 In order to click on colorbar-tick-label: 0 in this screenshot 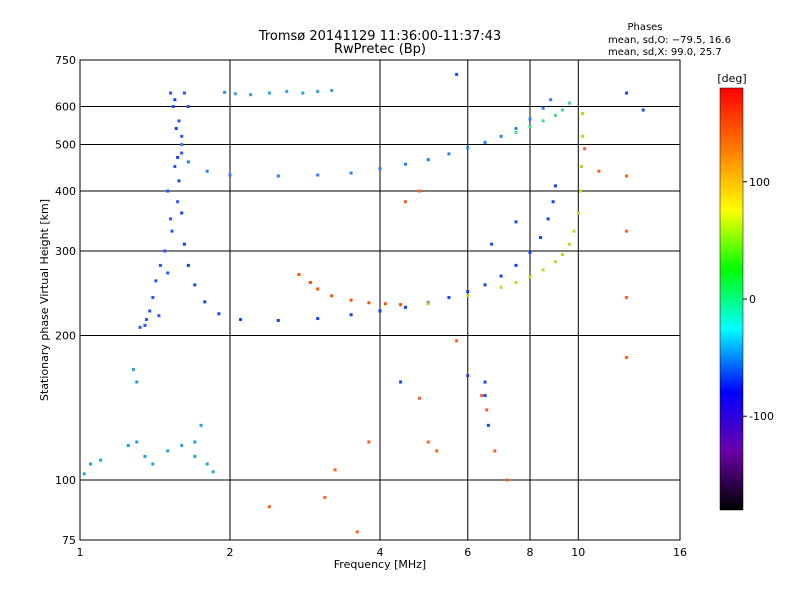, I will do `click(752, 299)`.